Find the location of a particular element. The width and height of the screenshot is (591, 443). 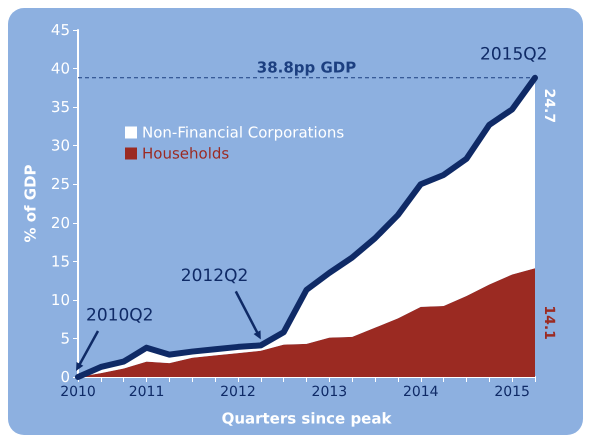

y-tick-label: 0 is located at coordinates (65, 377).